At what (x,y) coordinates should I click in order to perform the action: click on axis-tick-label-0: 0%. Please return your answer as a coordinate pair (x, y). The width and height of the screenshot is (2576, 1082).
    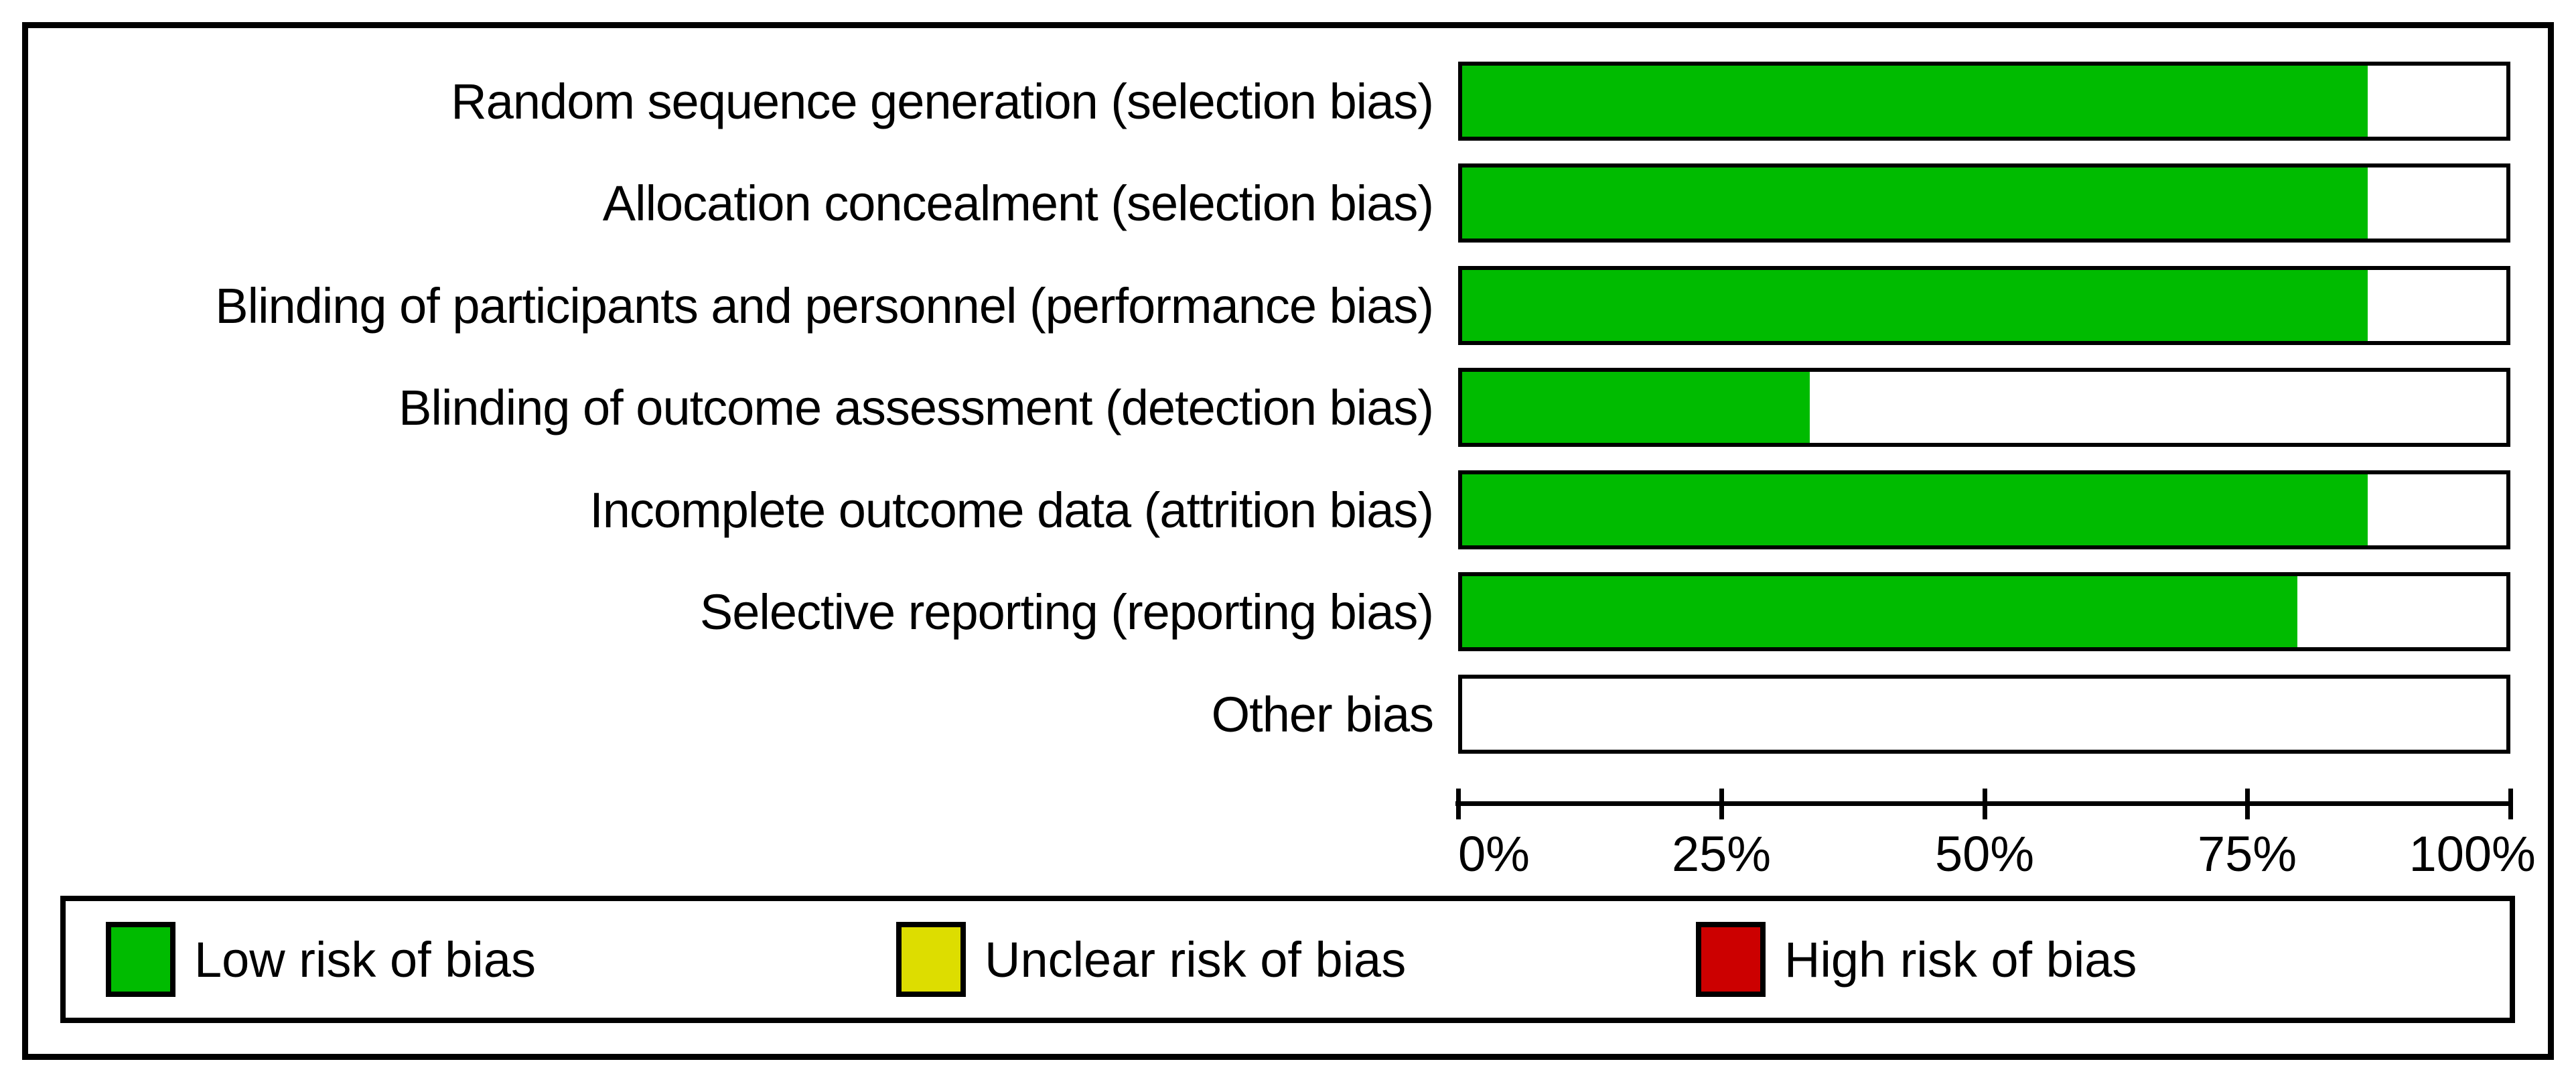
    Looking at the image, I should click on (1494, 854).